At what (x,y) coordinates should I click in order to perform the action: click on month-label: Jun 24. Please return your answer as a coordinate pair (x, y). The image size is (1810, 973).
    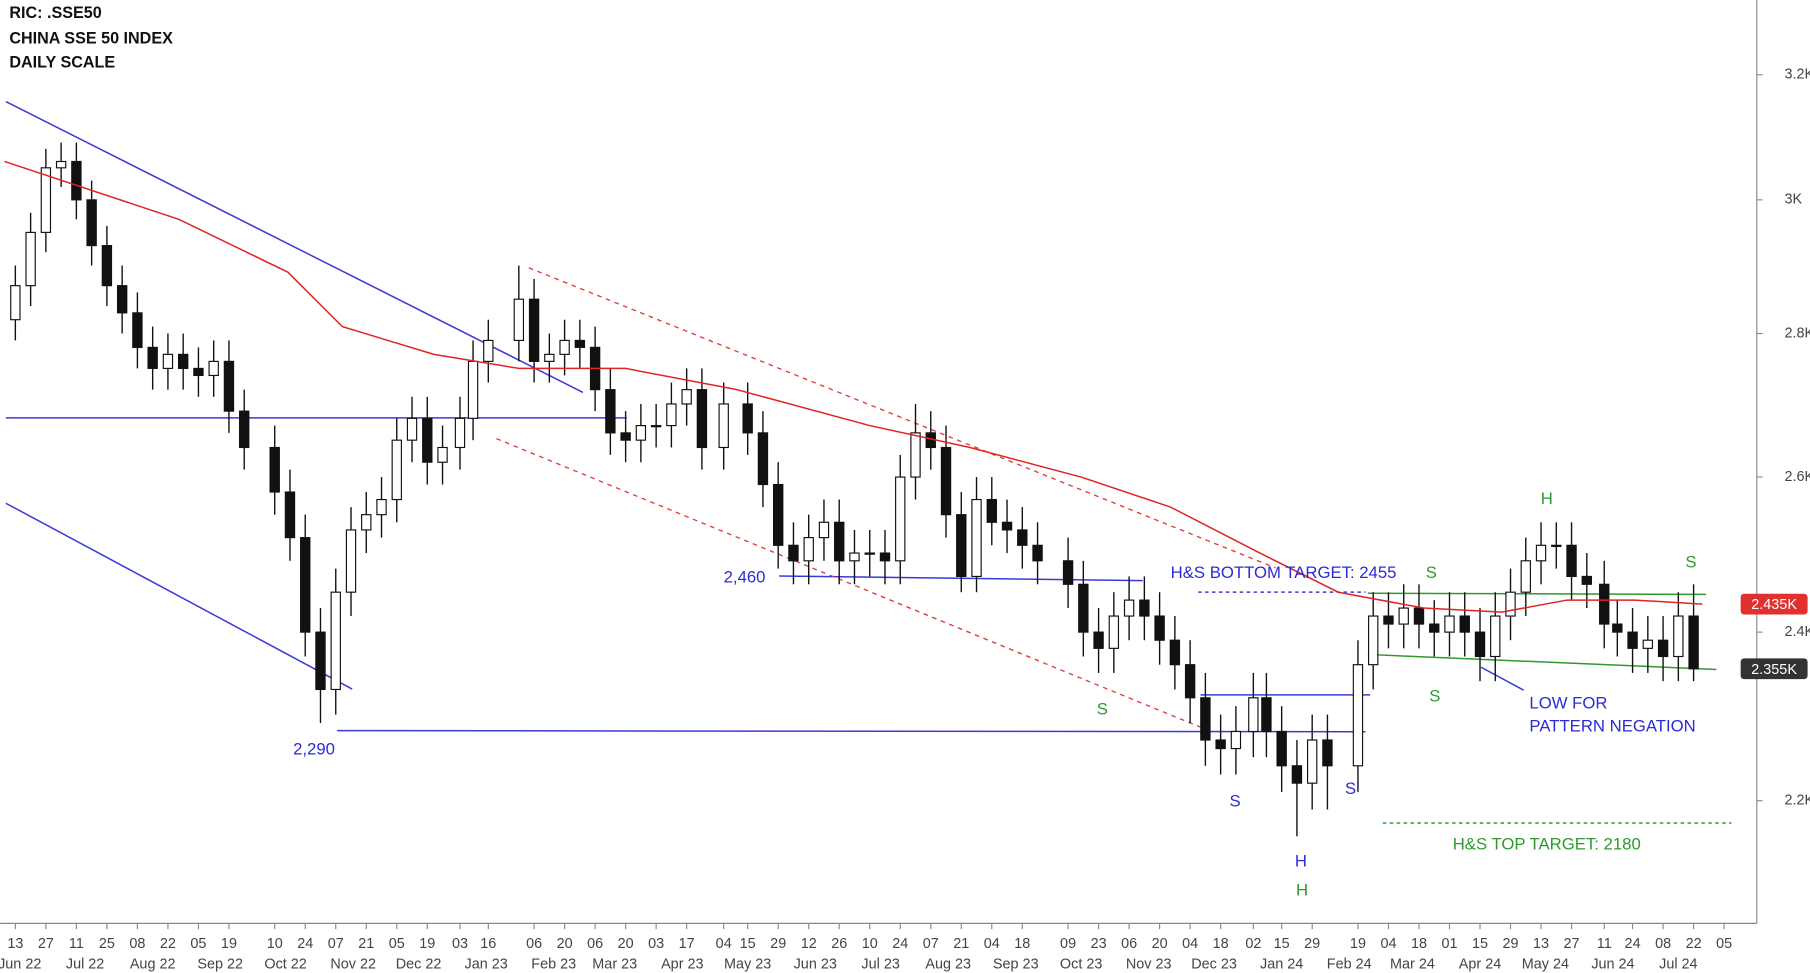
    Looking at the image, I should click on (1612, 965).